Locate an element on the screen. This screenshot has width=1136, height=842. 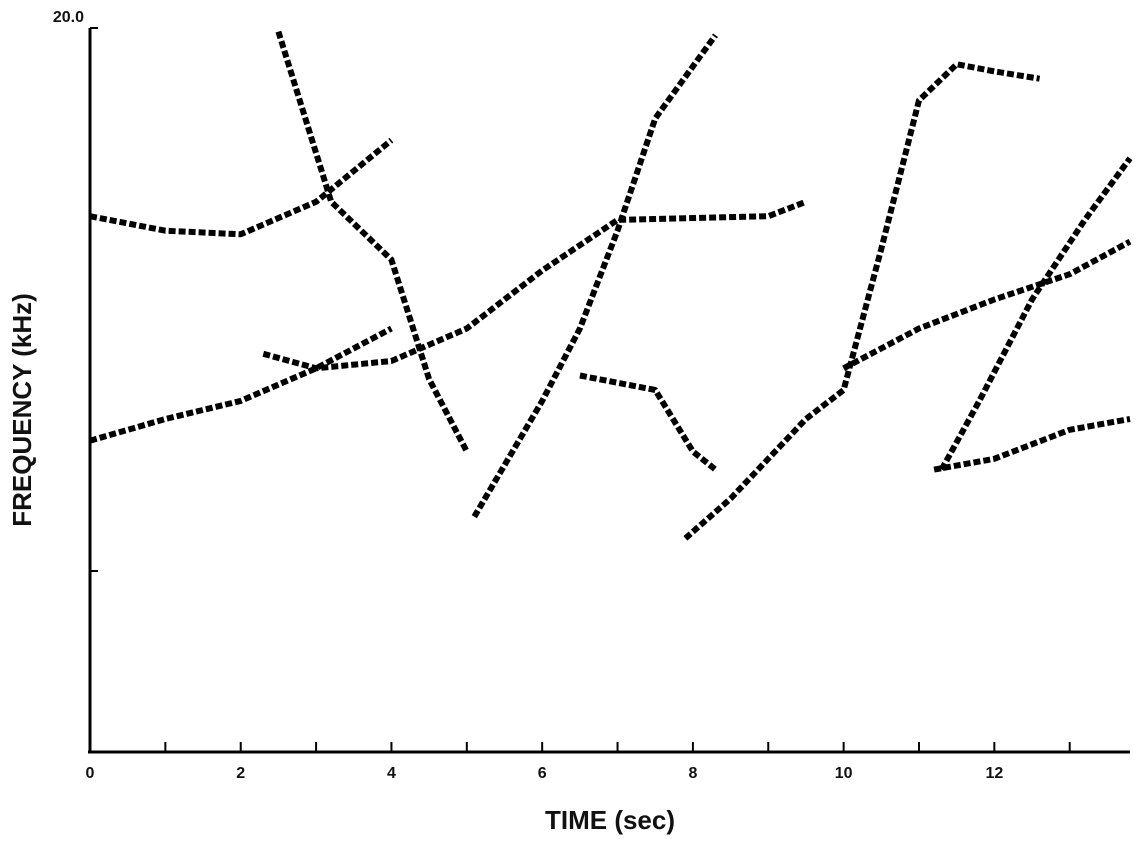
x-tick-label: 8 is located at coordinates (692, 773).